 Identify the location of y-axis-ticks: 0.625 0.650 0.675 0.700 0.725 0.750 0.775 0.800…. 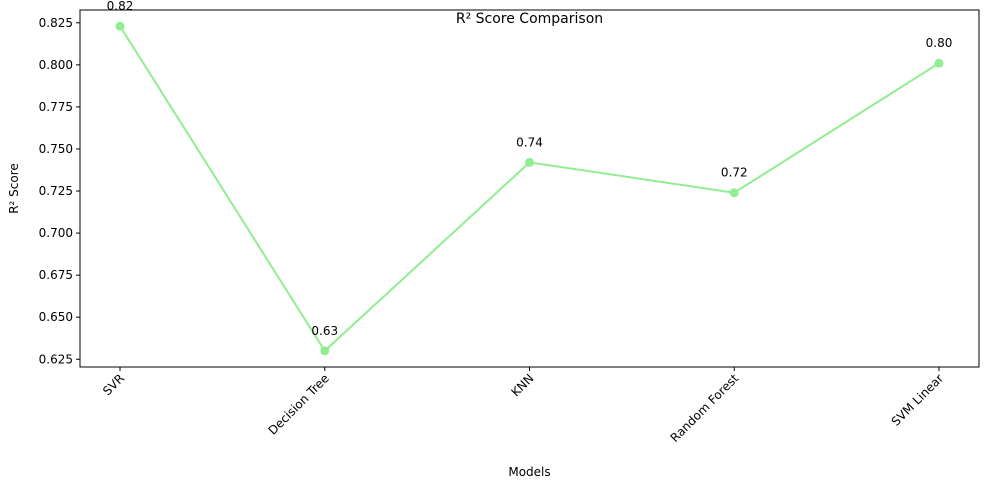
(59, 191).